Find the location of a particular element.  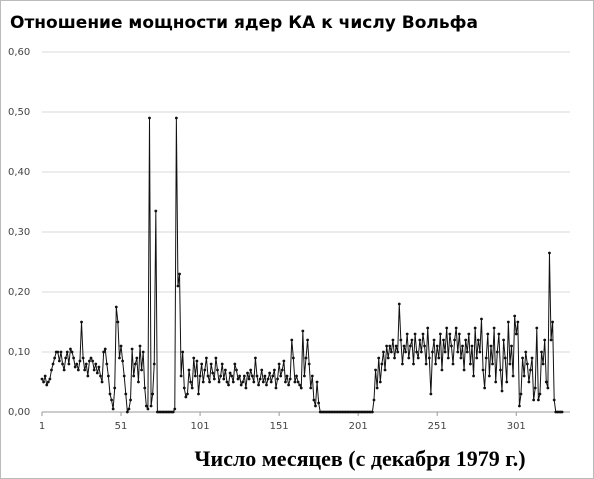

y-tick-label: 0,60 is located at coordinates (19, 52).